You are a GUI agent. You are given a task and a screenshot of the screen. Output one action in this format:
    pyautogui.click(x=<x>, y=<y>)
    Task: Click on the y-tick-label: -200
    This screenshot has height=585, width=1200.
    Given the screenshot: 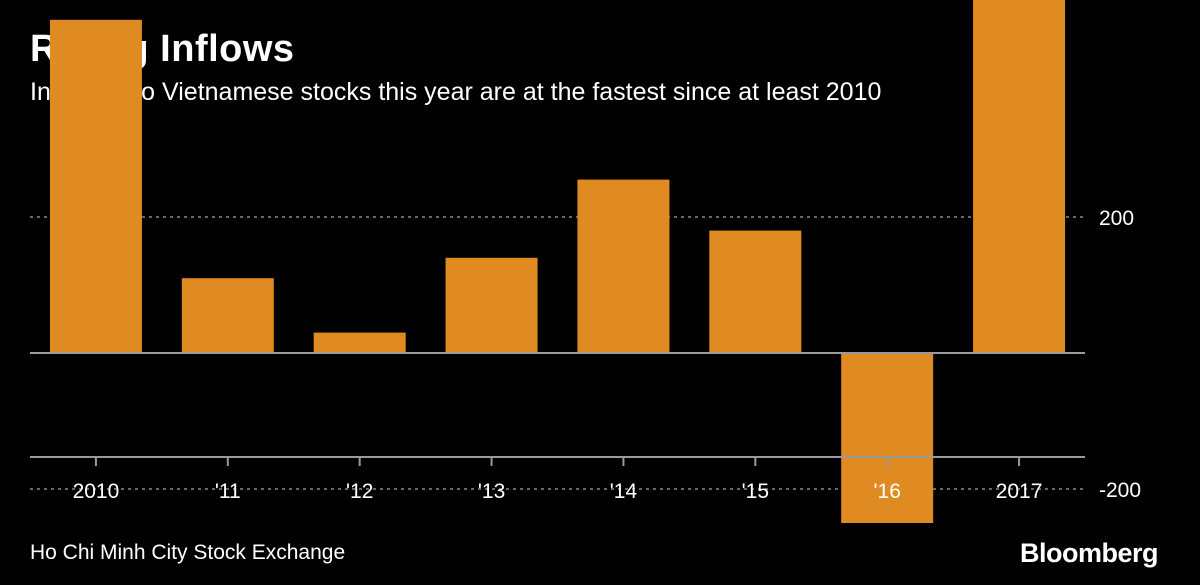 What is the action you would take?
    pyautogui.click(x=1120, y=490)
    